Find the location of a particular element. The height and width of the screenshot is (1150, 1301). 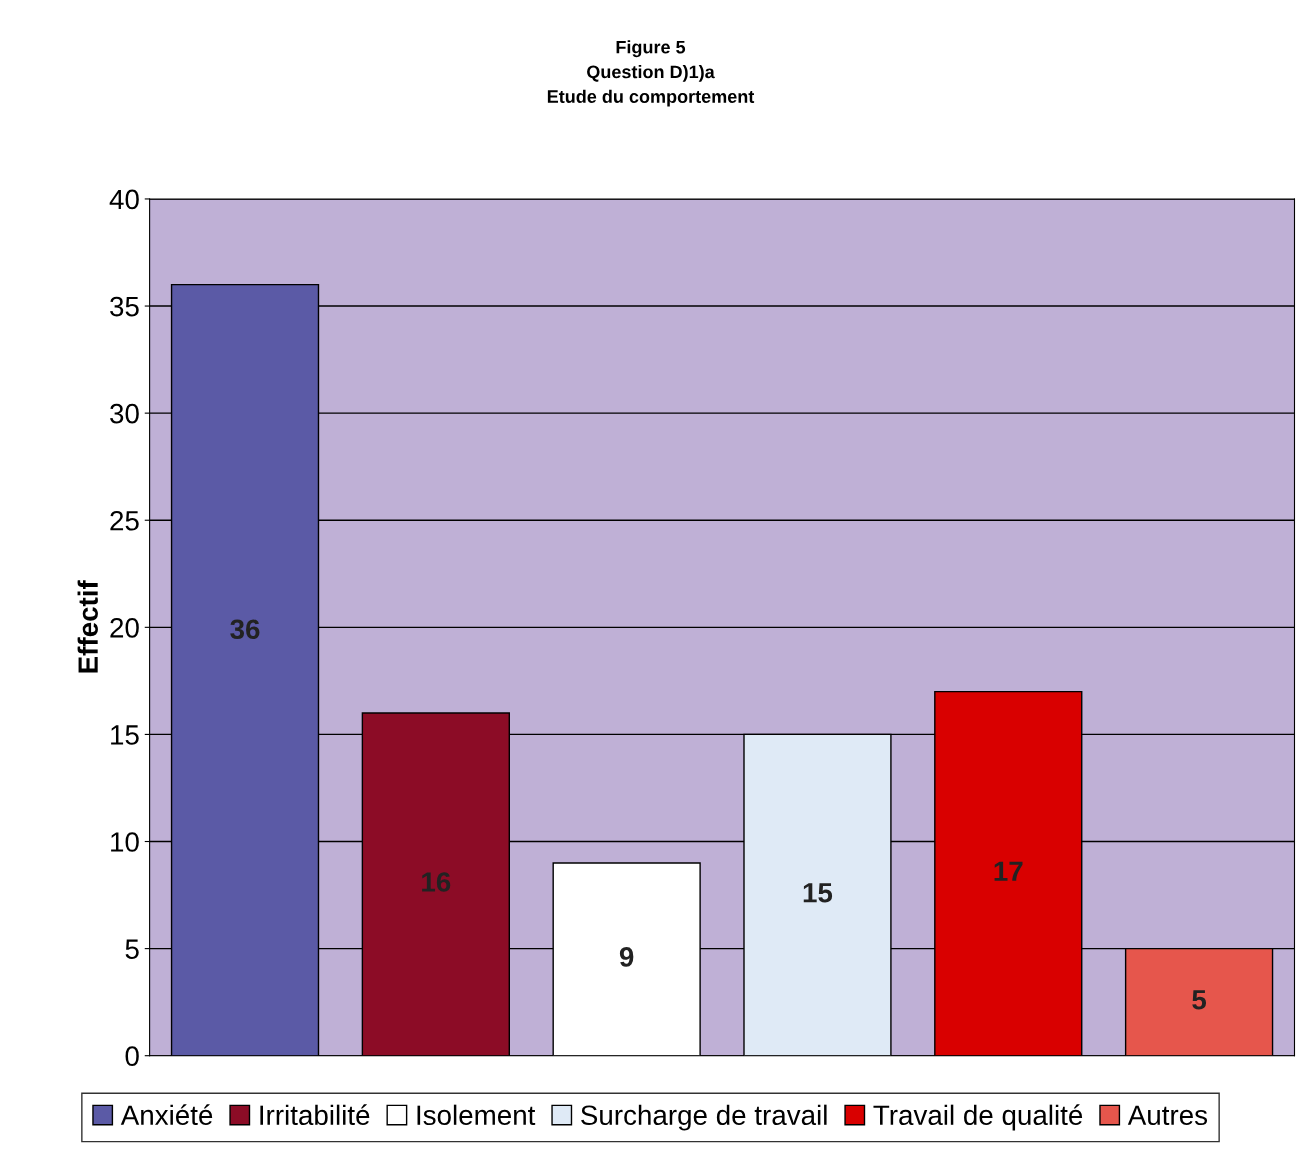

y-tick-label: 15 is located at coordinates (125, 735).